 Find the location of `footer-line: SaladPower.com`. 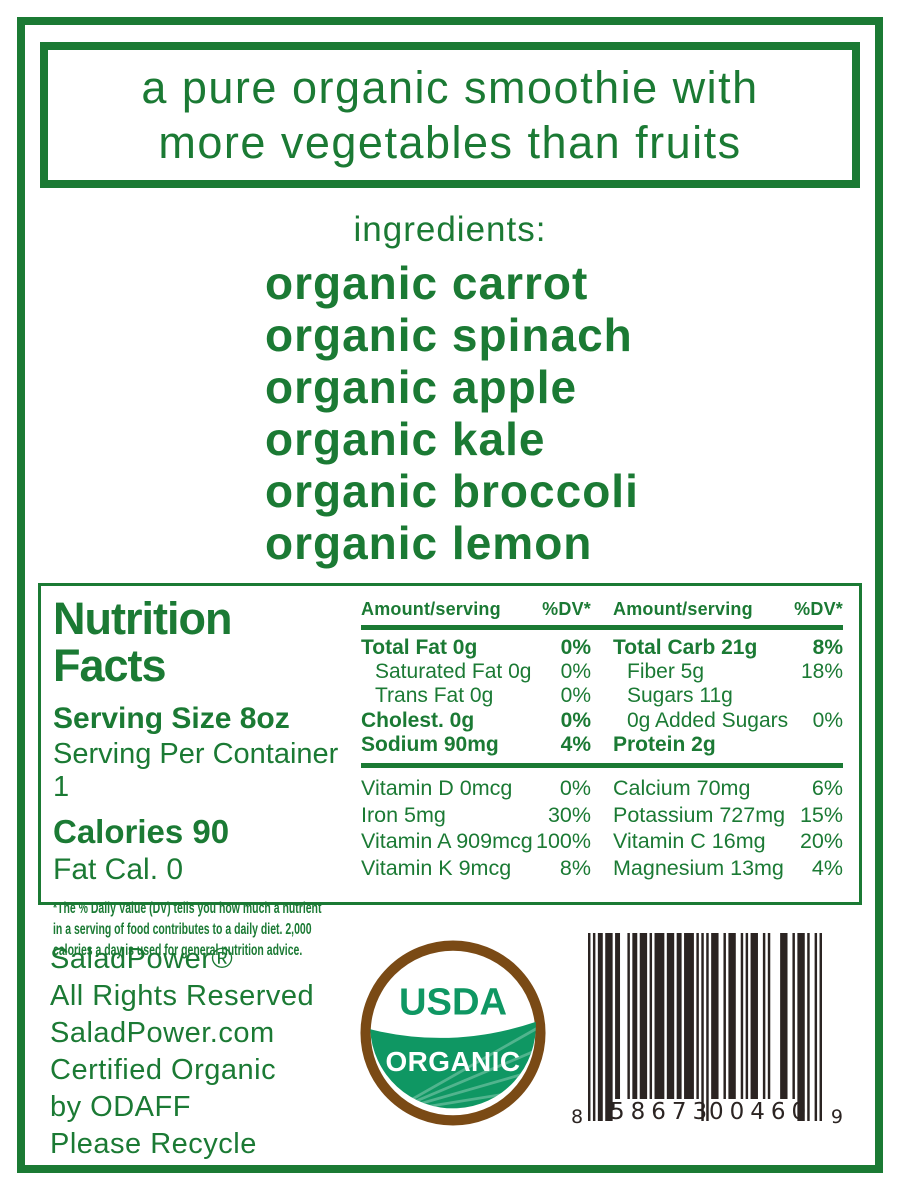

footer-line: SaladPower.com is located at coordinates (162, 1033).